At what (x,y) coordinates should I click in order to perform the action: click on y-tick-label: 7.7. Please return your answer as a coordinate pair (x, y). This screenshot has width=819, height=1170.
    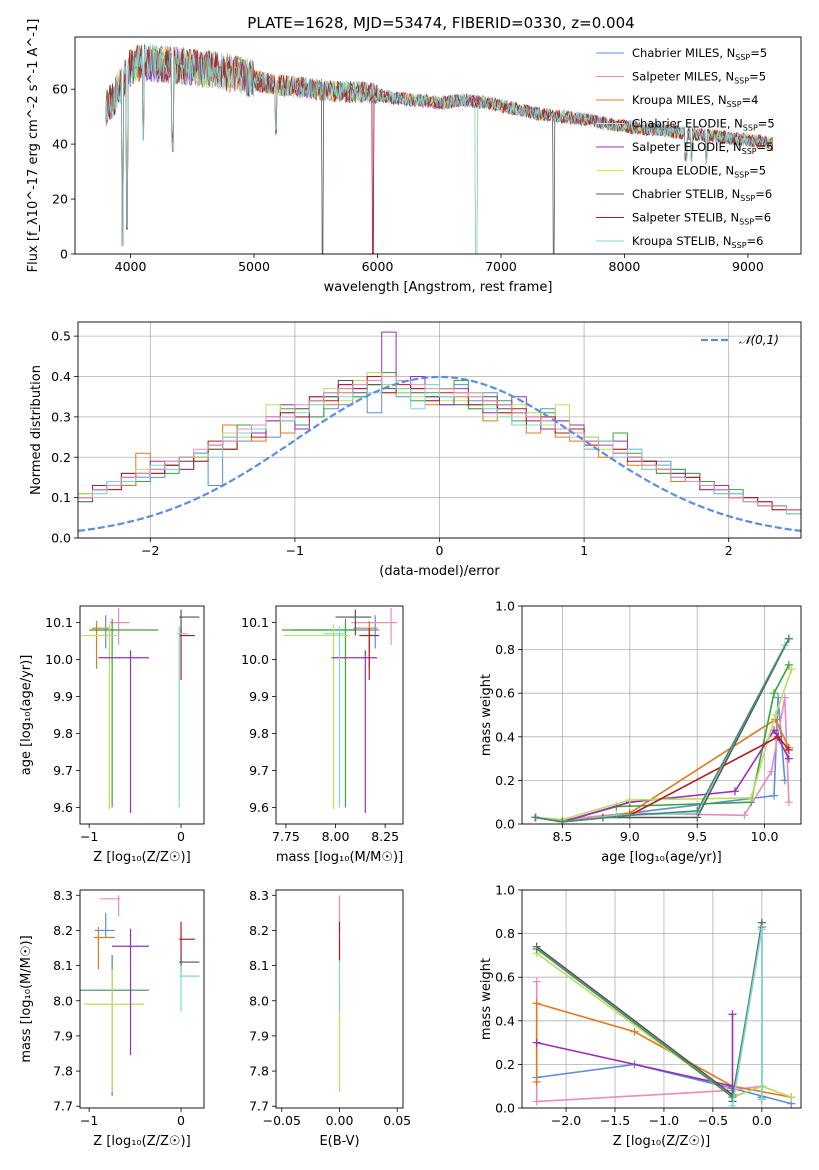
    Looking at the image, I should click on (259, 1106).